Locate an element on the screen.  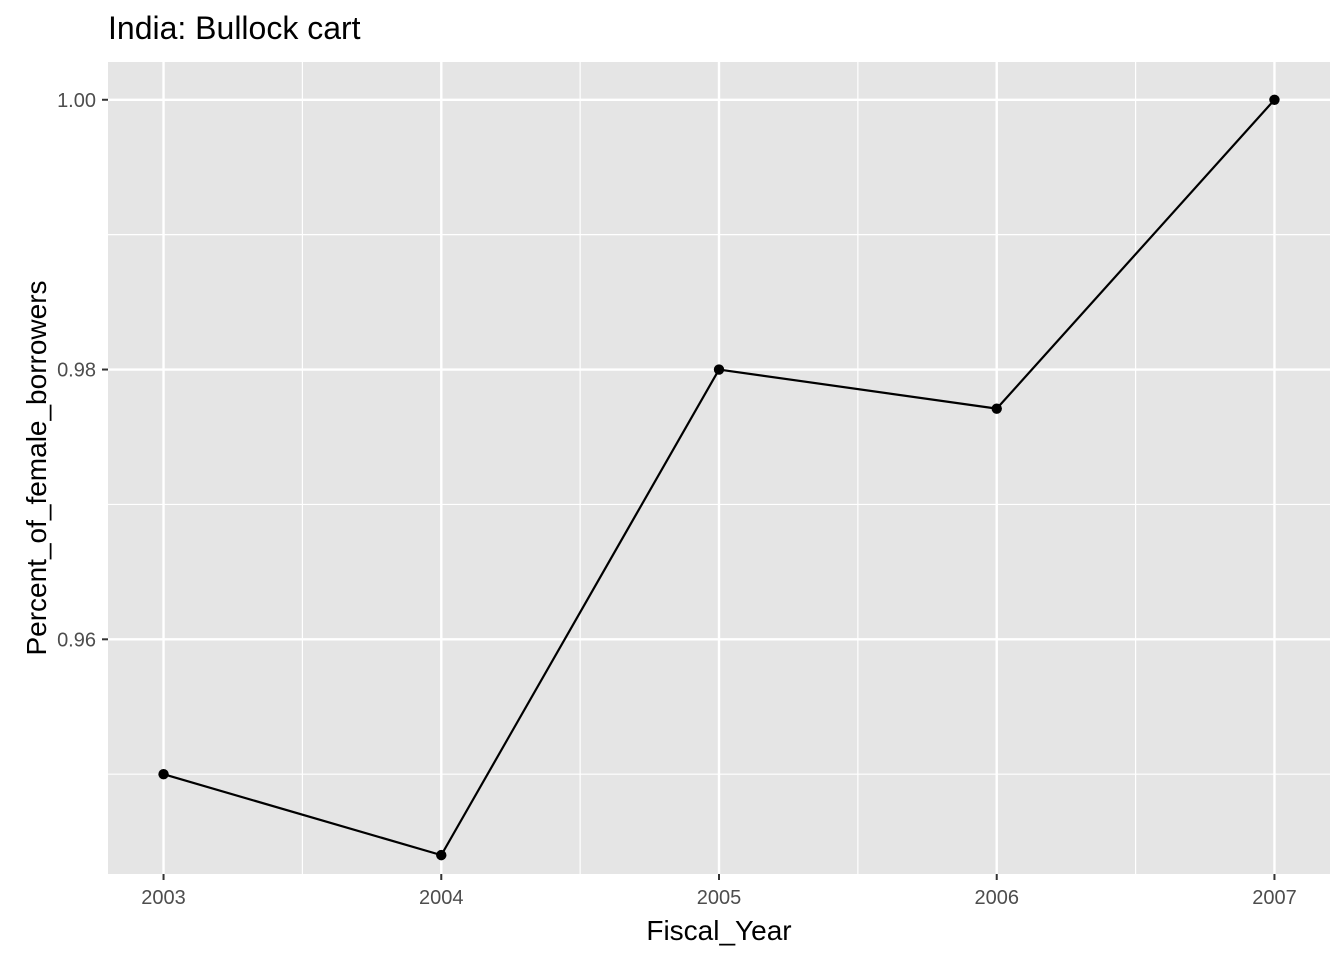
y-tick-label: 1.00 is located at coordinates (76, 101).